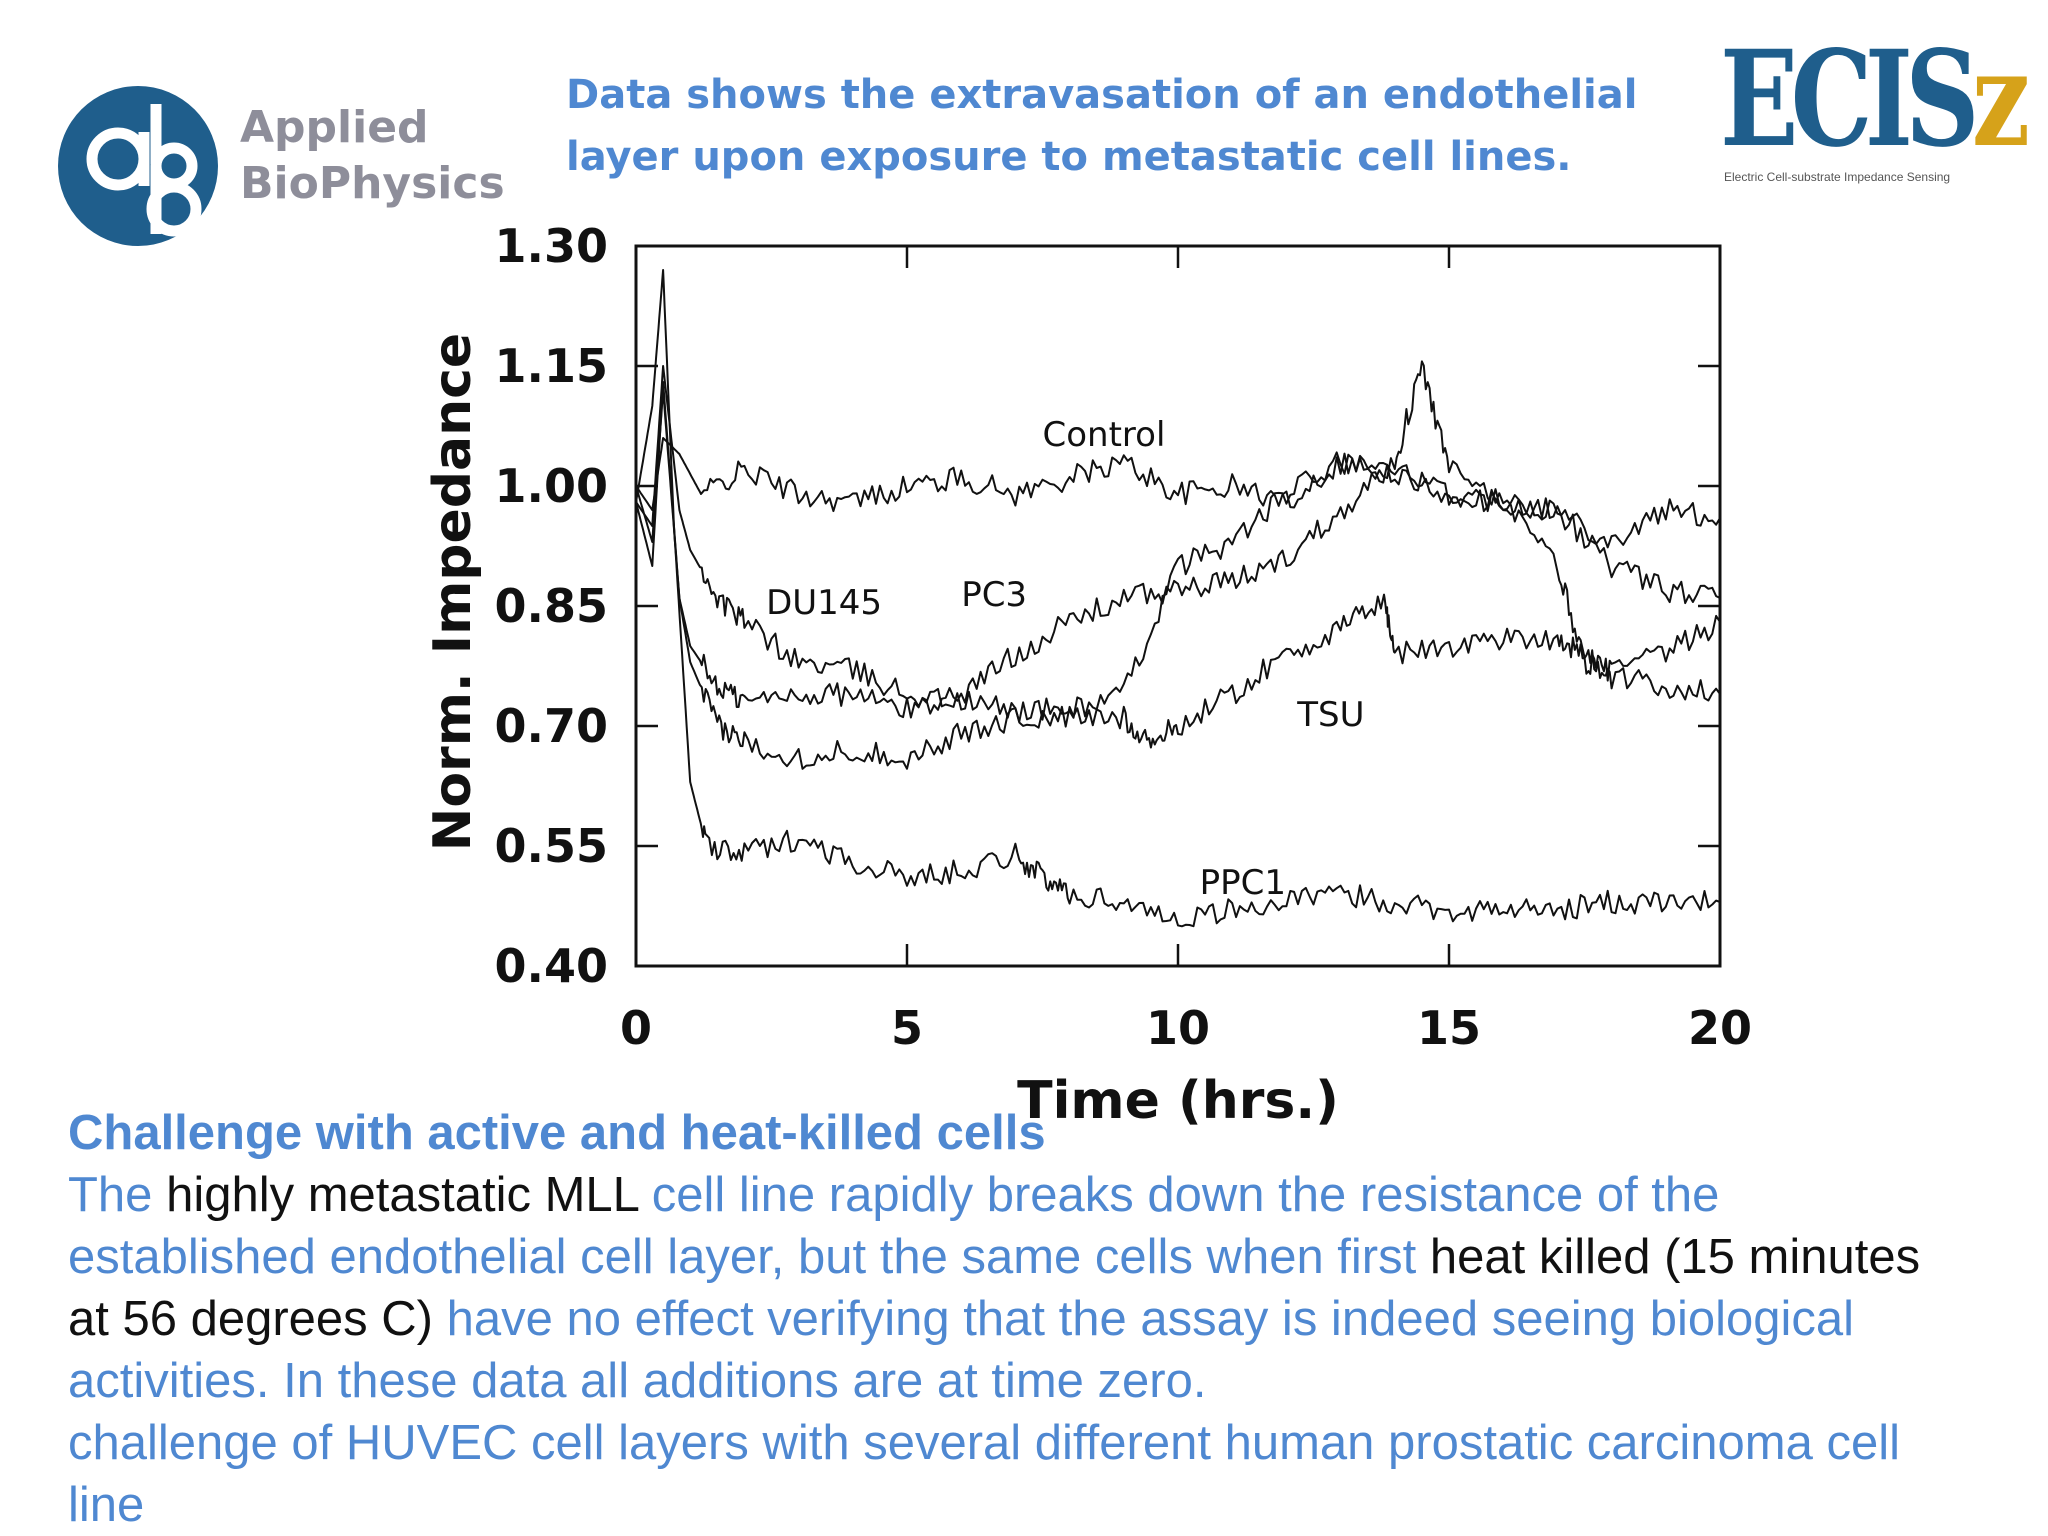 This screenshot has height=1536, width=2048. I want to click on y-tick-label: 0.55, so click(552, 846).